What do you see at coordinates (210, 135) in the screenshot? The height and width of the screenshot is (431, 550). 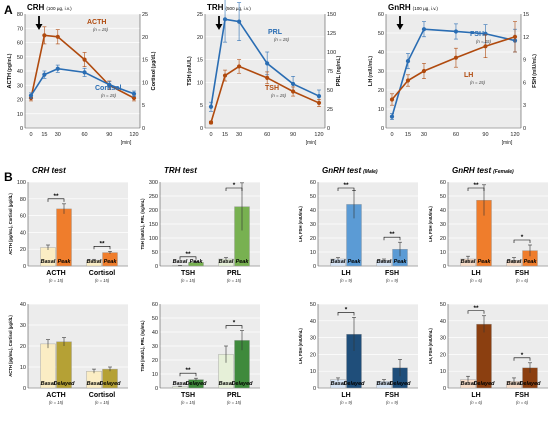 I see `x-tick-label: 0` at bounding box center [210, 135].